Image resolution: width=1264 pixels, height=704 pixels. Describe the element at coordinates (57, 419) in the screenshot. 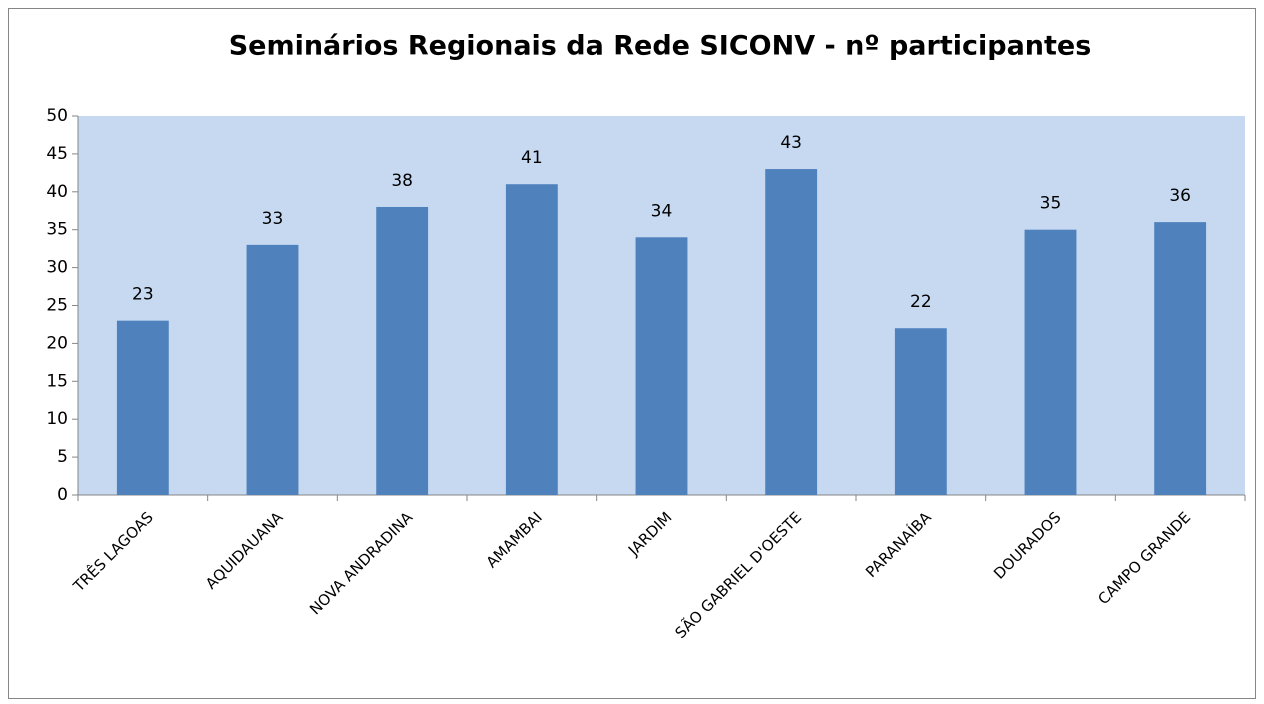

I see `y-tick-label: 10` at that location.